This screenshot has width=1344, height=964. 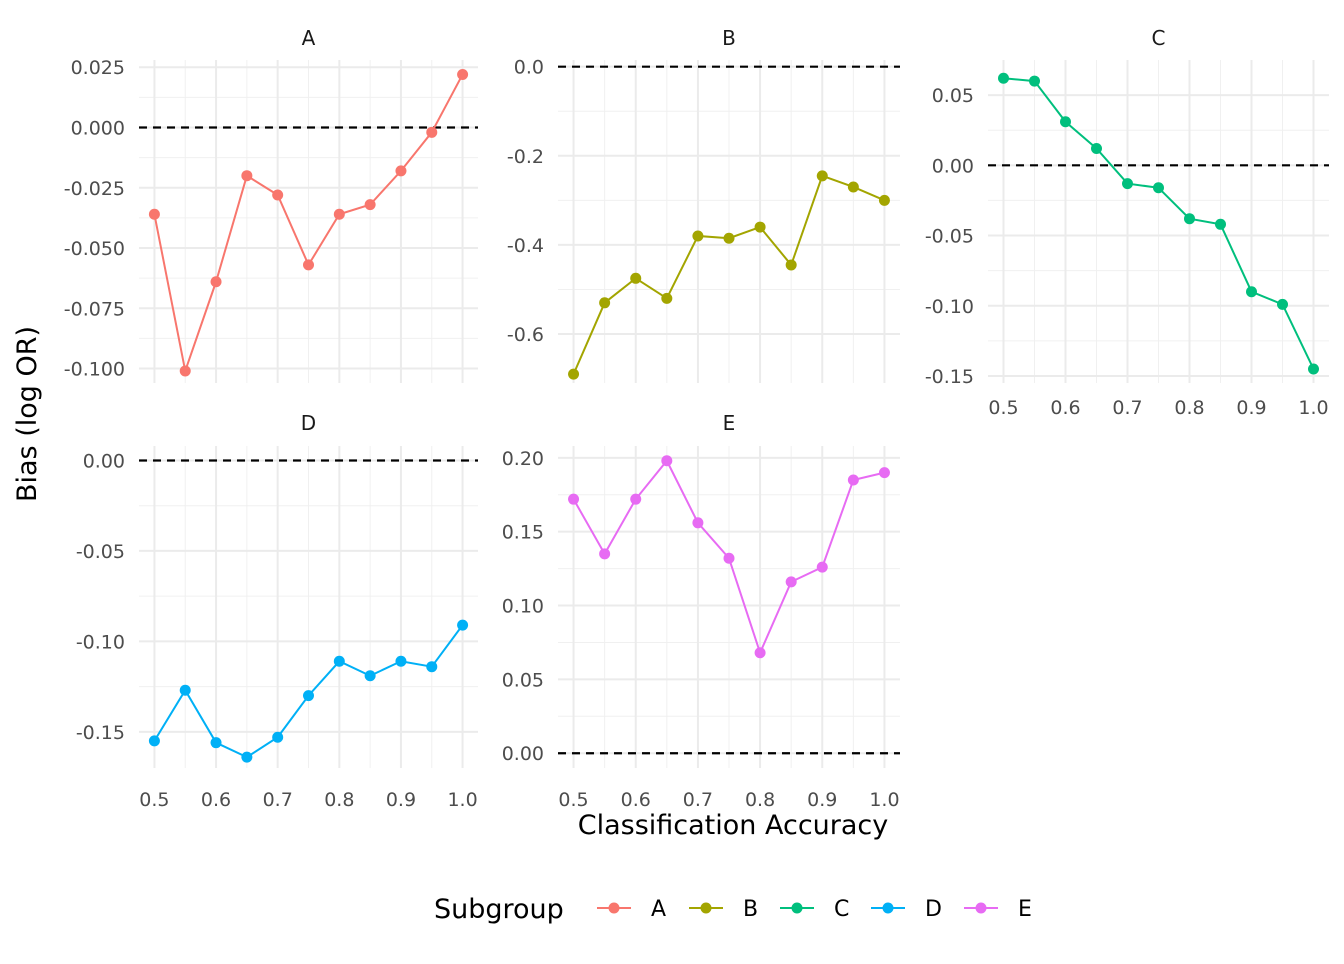 What do you see at coordinates (94, 370) in the screenshot?
I see `y-tick-label: -0.100` at bounding box center [94, 370].